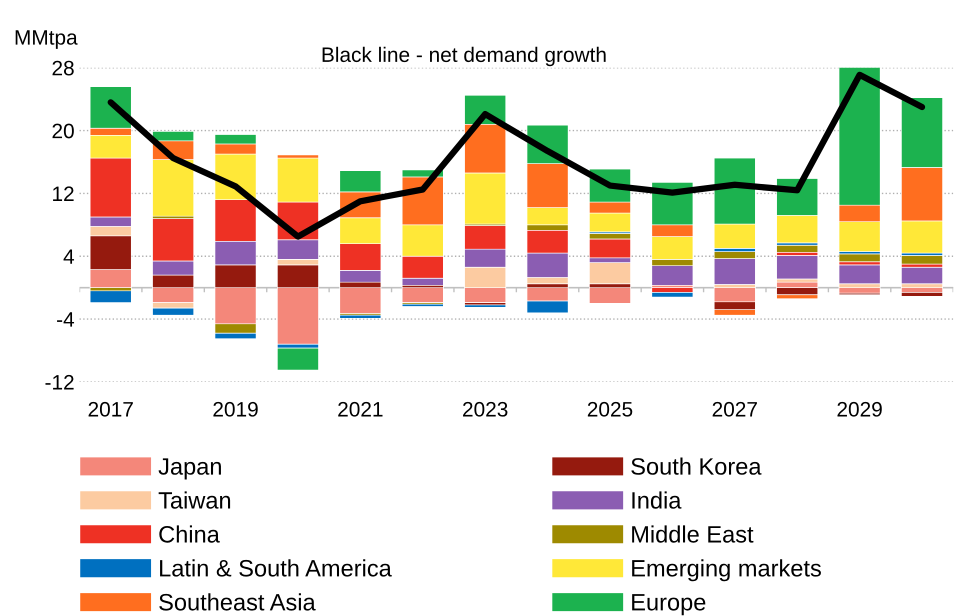 Image resolution: width=958 pixels, height=616 pixels. I want to click on legend-label: Emerging markets, so click(726, 570).